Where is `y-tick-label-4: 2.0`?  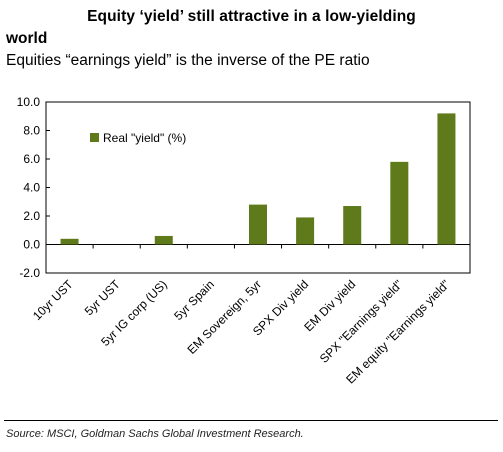
y-tick-label-4: 2.0 is located at coordinates (31, 216).